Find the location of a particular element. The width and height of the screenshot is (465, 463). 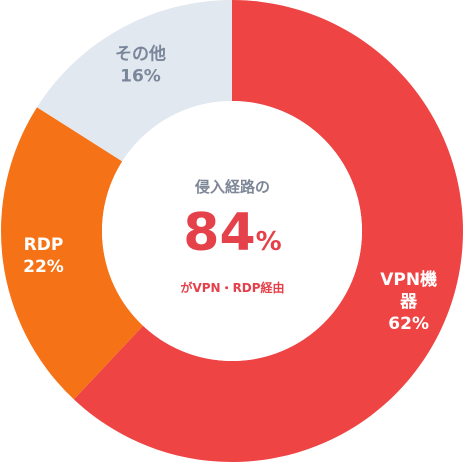

center-big-number: 84 is located at coordinates (219, 233).